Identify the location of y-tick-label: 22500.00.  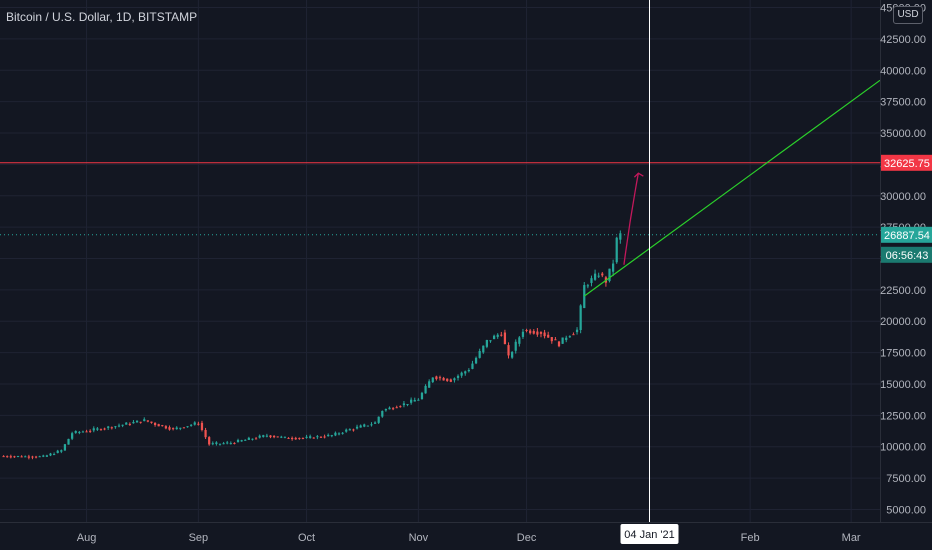
(903, 291).